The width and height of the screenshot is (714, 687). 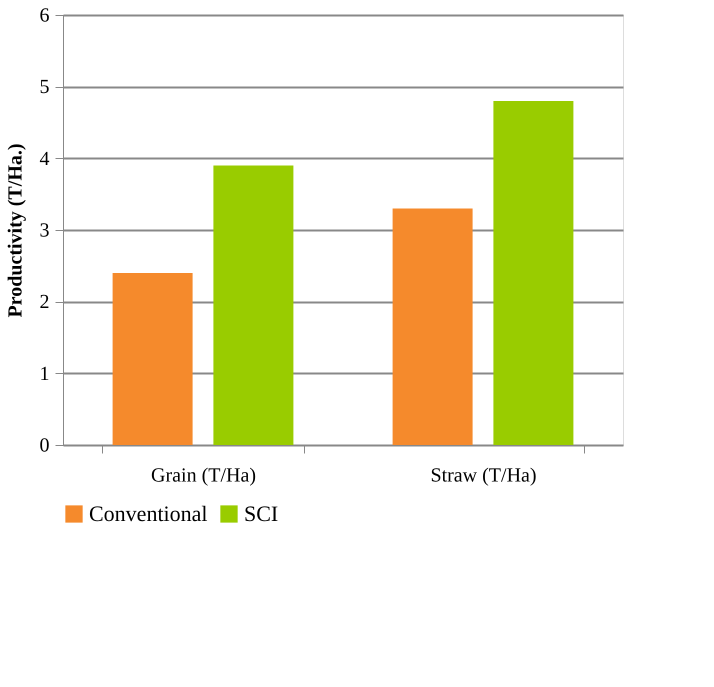 What do you see at coordinates (261, 513) in the screenshot?
I see `legend-label: SCI` at bounding box center [261, 513].